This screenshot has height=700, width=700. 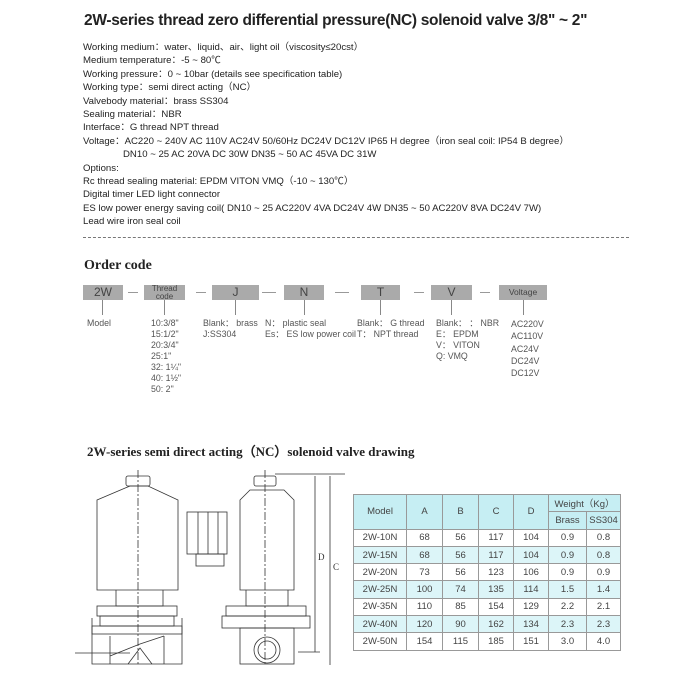 What do you see at coordinates (567, 624) in the screenshot?
I see `table-cell: 2.3` at bounding box center [567, 624].